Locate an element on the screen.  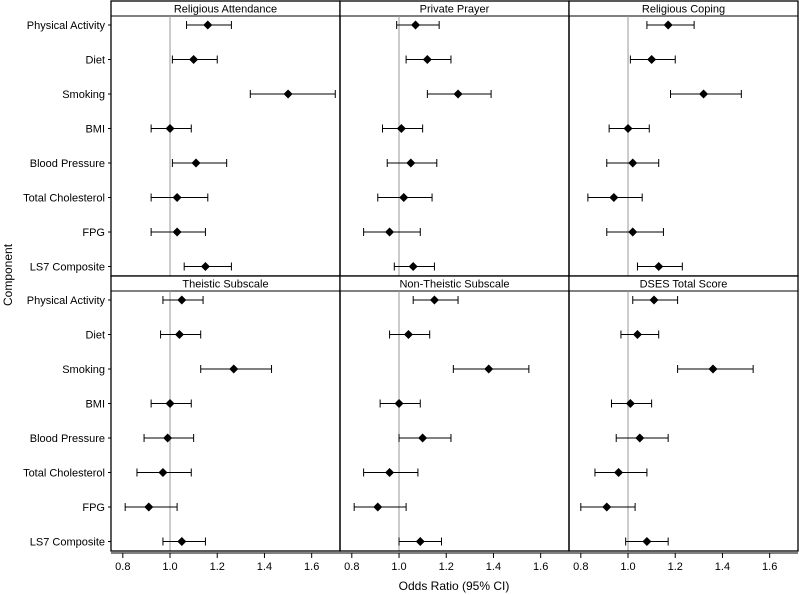
panel-title: Non-Theistic Subscale is located at coordinates (454, 285).